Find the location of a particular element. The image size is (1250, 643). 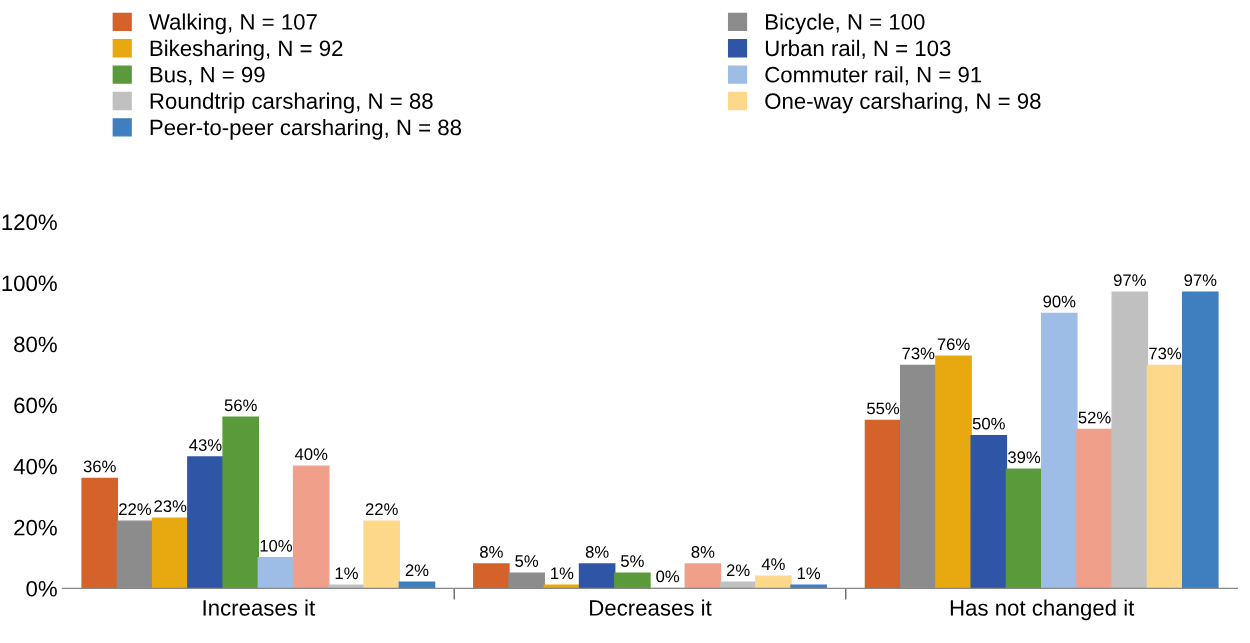

legend-label: Walking, N = 107 is located at coordinates (232, 24).